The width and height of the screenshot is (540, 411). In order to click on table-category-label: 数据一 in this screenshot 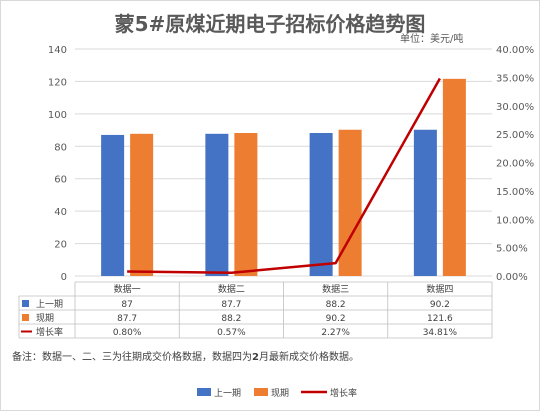, I will do `click(127, 289)`.